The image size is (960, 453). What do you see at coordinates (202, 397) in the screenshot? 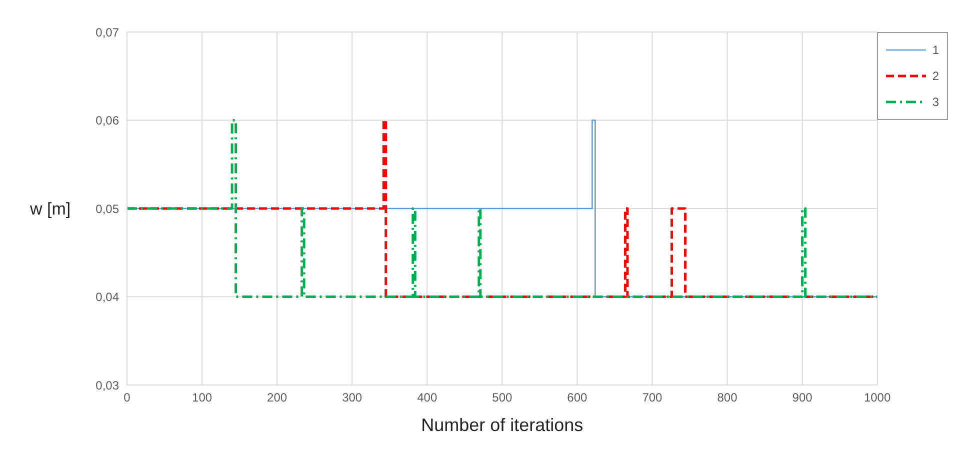
I see `x-tick-label: 100` at bounding box center [202, 397].